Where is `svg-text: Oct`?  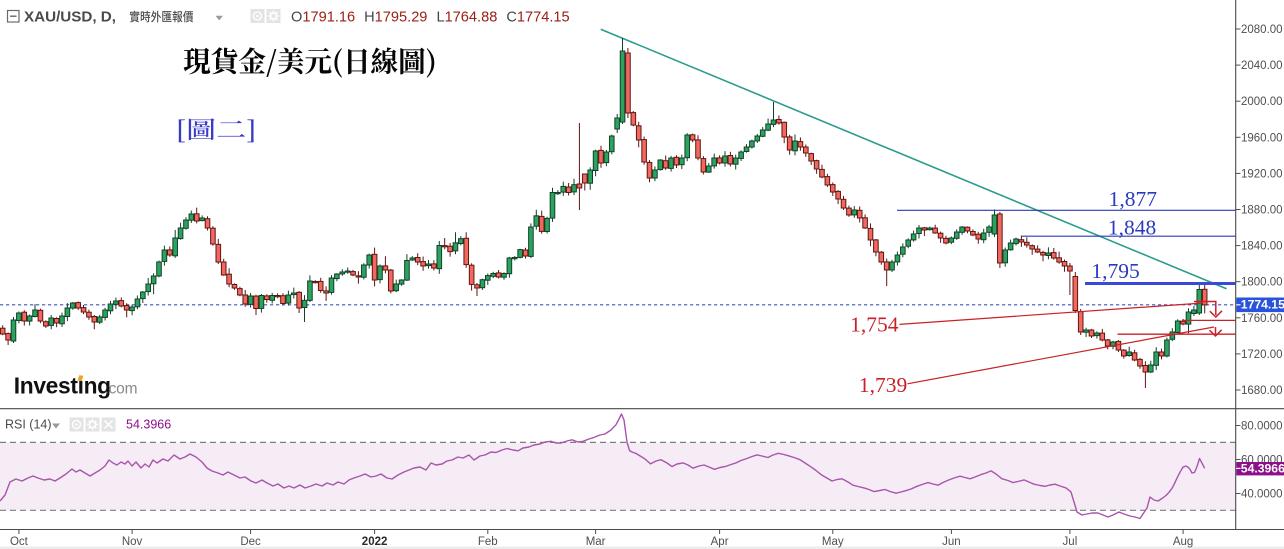 svg-text: Oct is located at coordinates (19, 542).